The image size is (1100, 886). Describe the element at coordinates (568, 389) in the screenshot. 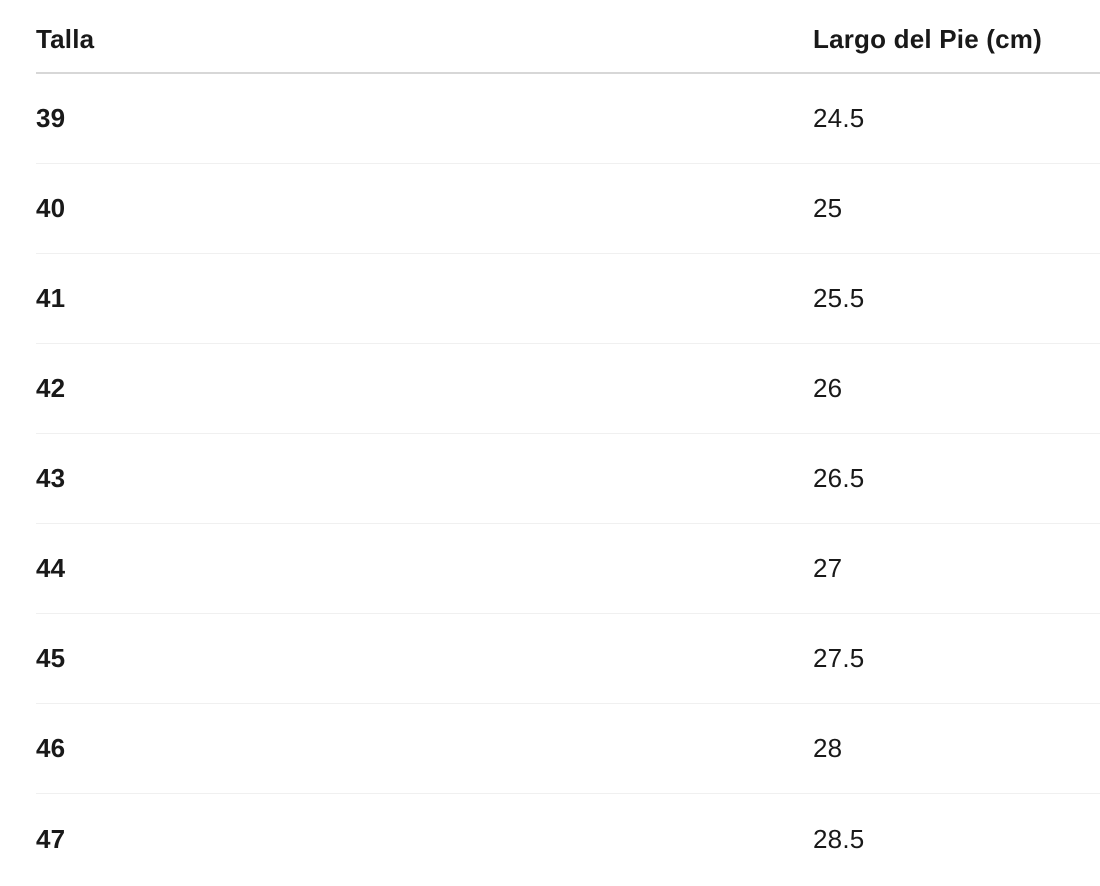

I see `table-row: 42 26` at that location.